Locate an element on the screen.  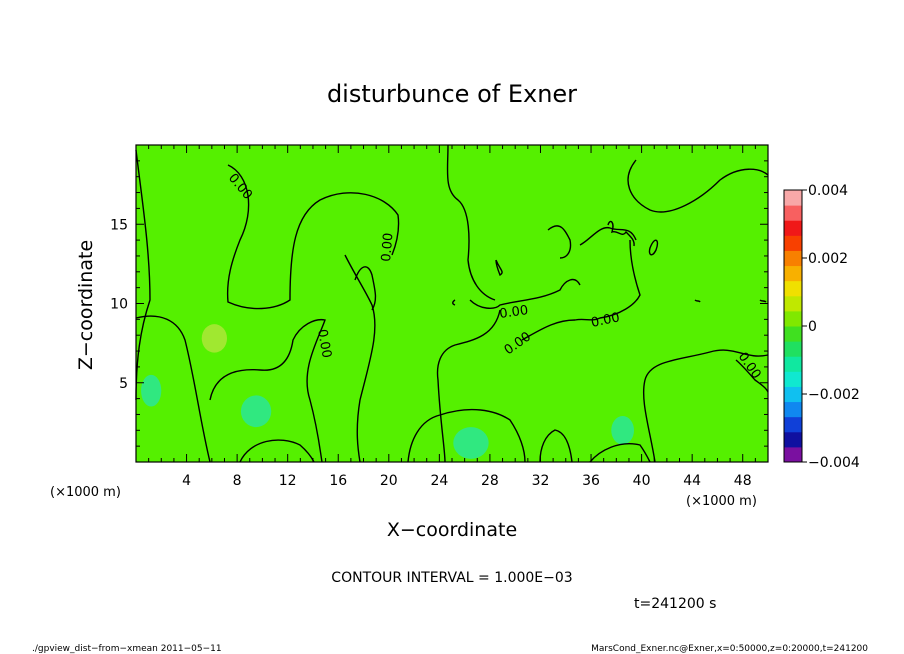
chart-title: disturbunce of Exner is located at coordinates (452, 94).